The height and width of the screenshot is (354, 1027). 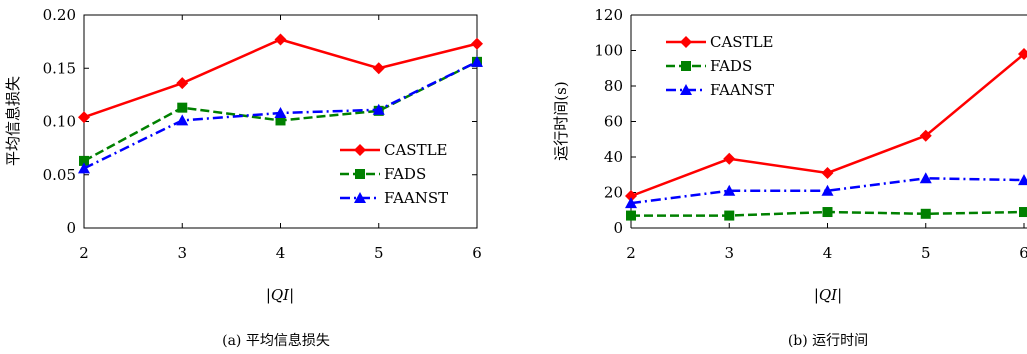 What do you see at coordinates (613, 157) in the screenshot?
I see `y-tick-label: 40` at bounding box center [613, 157].